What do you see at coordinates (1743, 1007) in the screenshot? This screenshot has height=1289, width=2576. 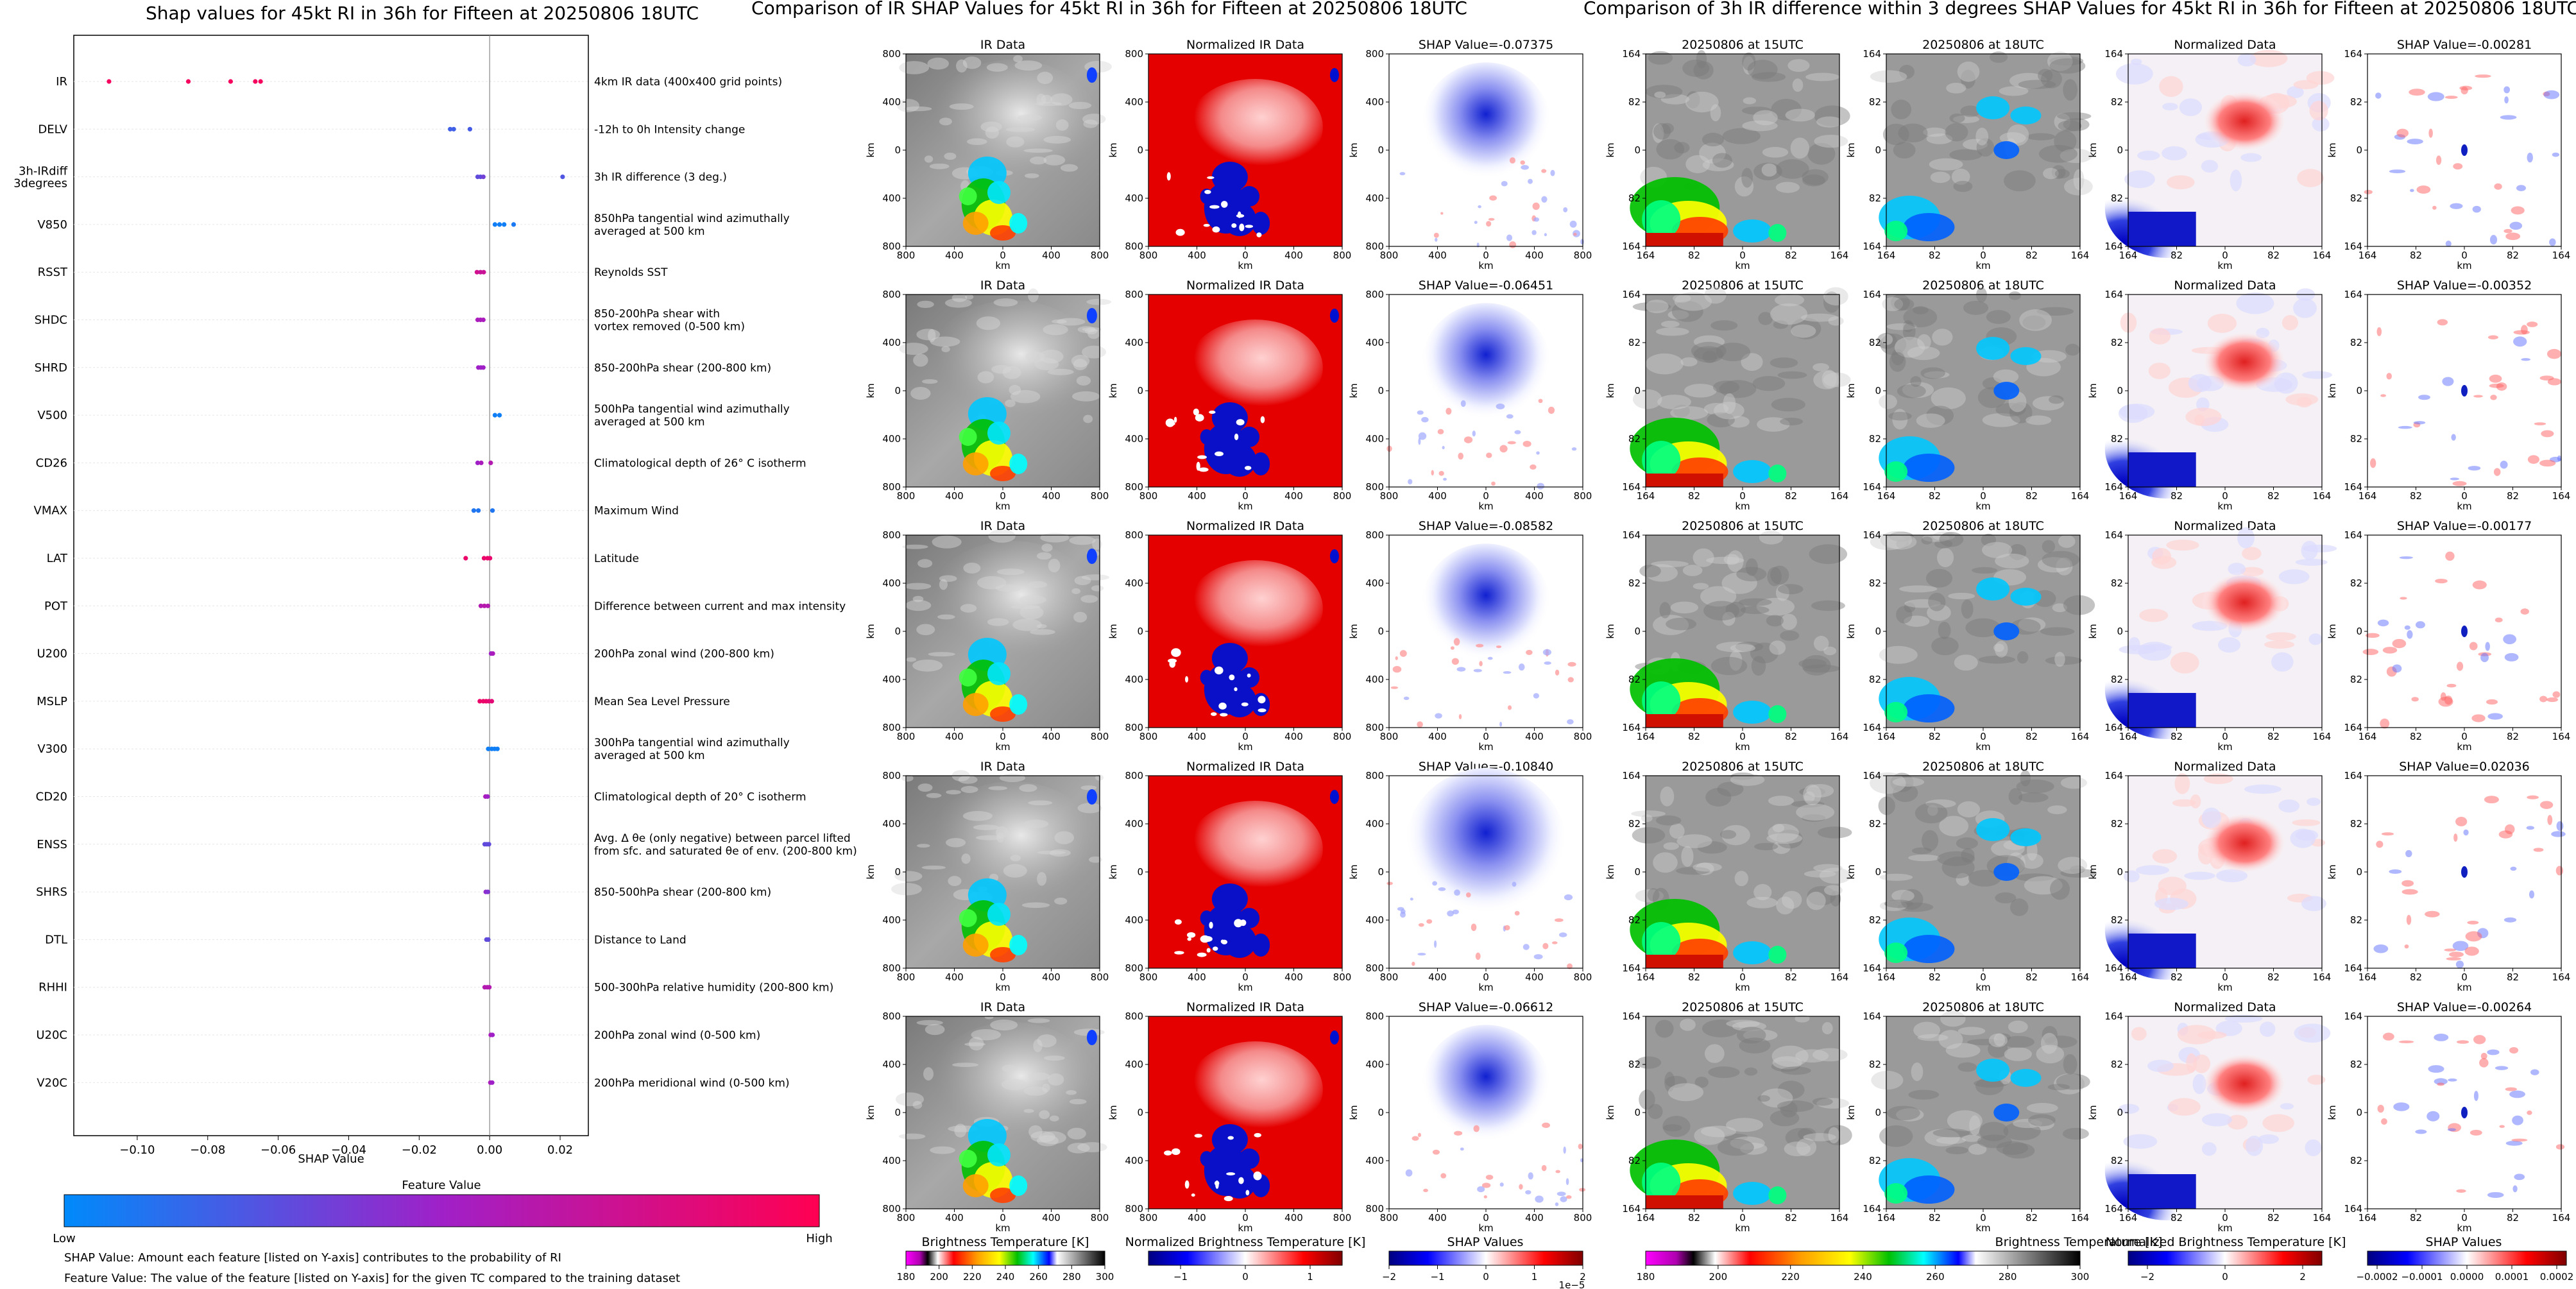 I see `panel-title: 20250806 at 15UTC` at bounding box center [1743, 1007].